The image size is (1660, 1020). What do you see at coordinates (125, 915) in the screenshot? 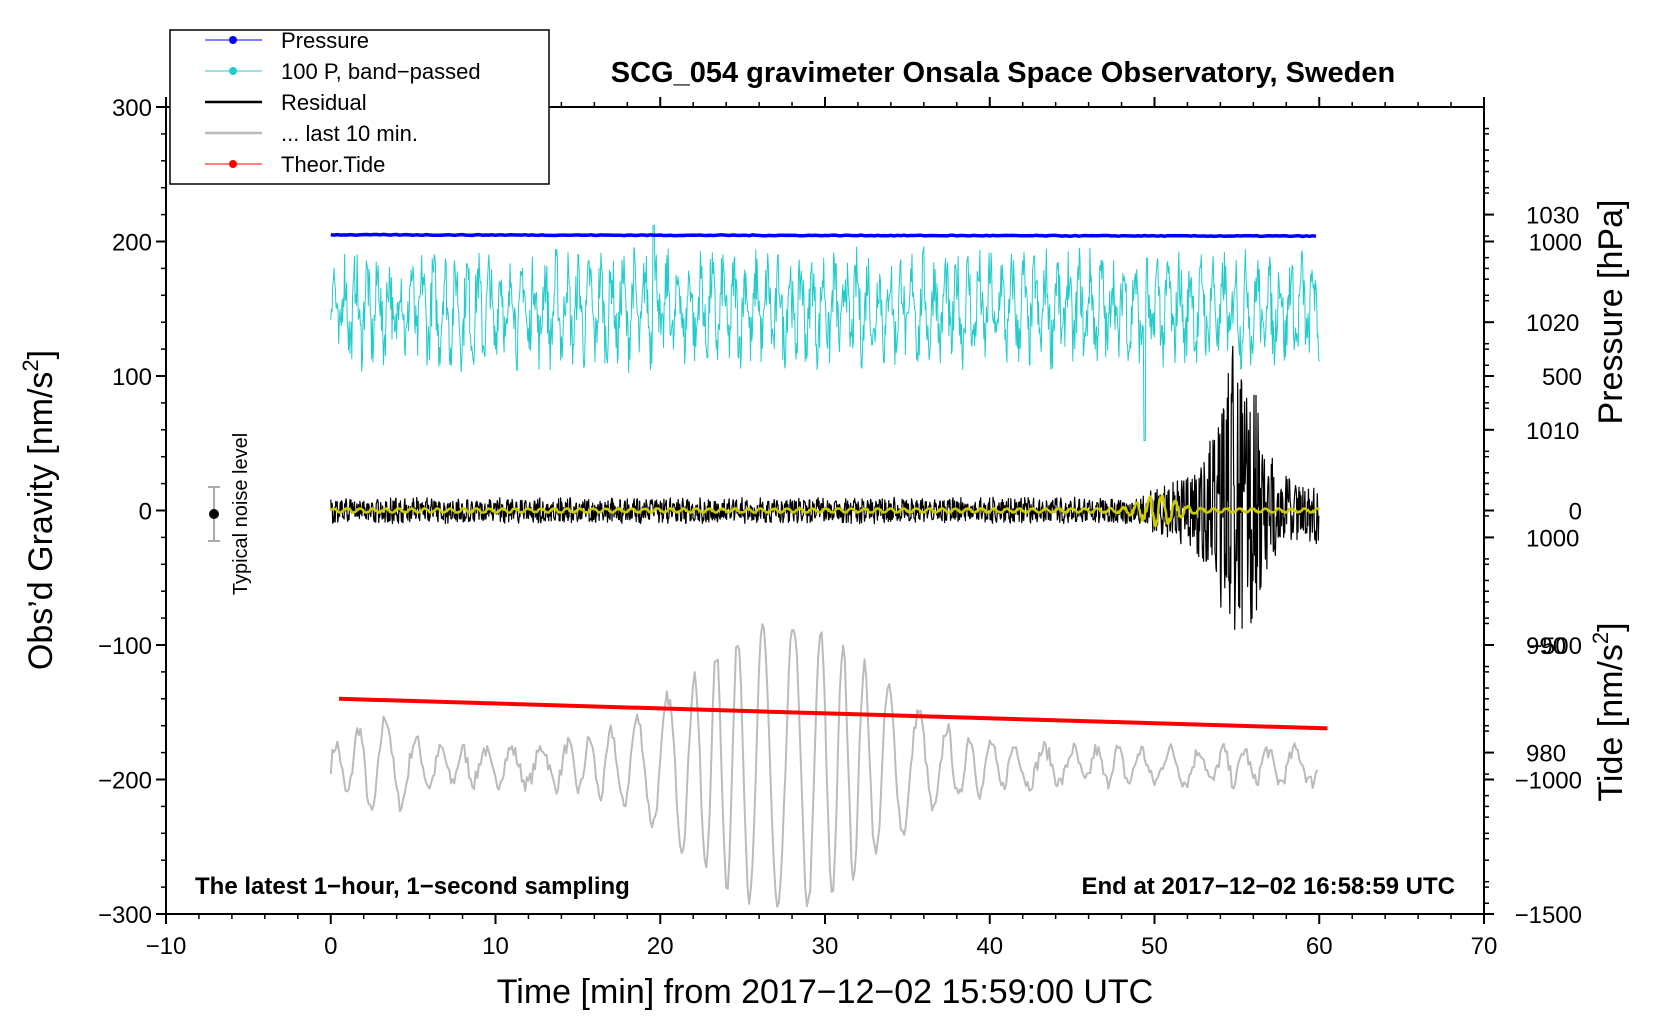
I see `y-left-tick-label: −300` at bounding box center [125, 915].